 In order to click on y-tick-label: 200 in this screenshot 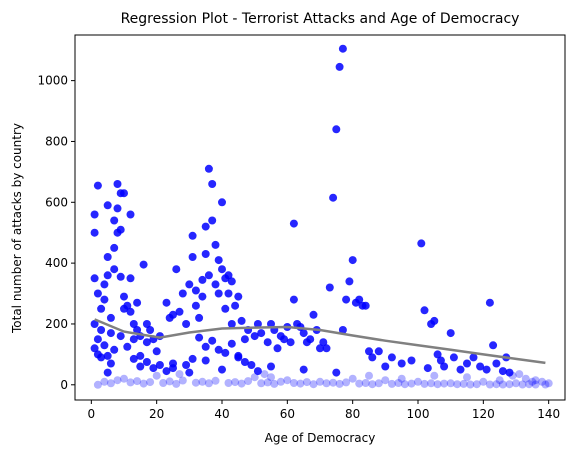, I will do `click(56, 324)`.